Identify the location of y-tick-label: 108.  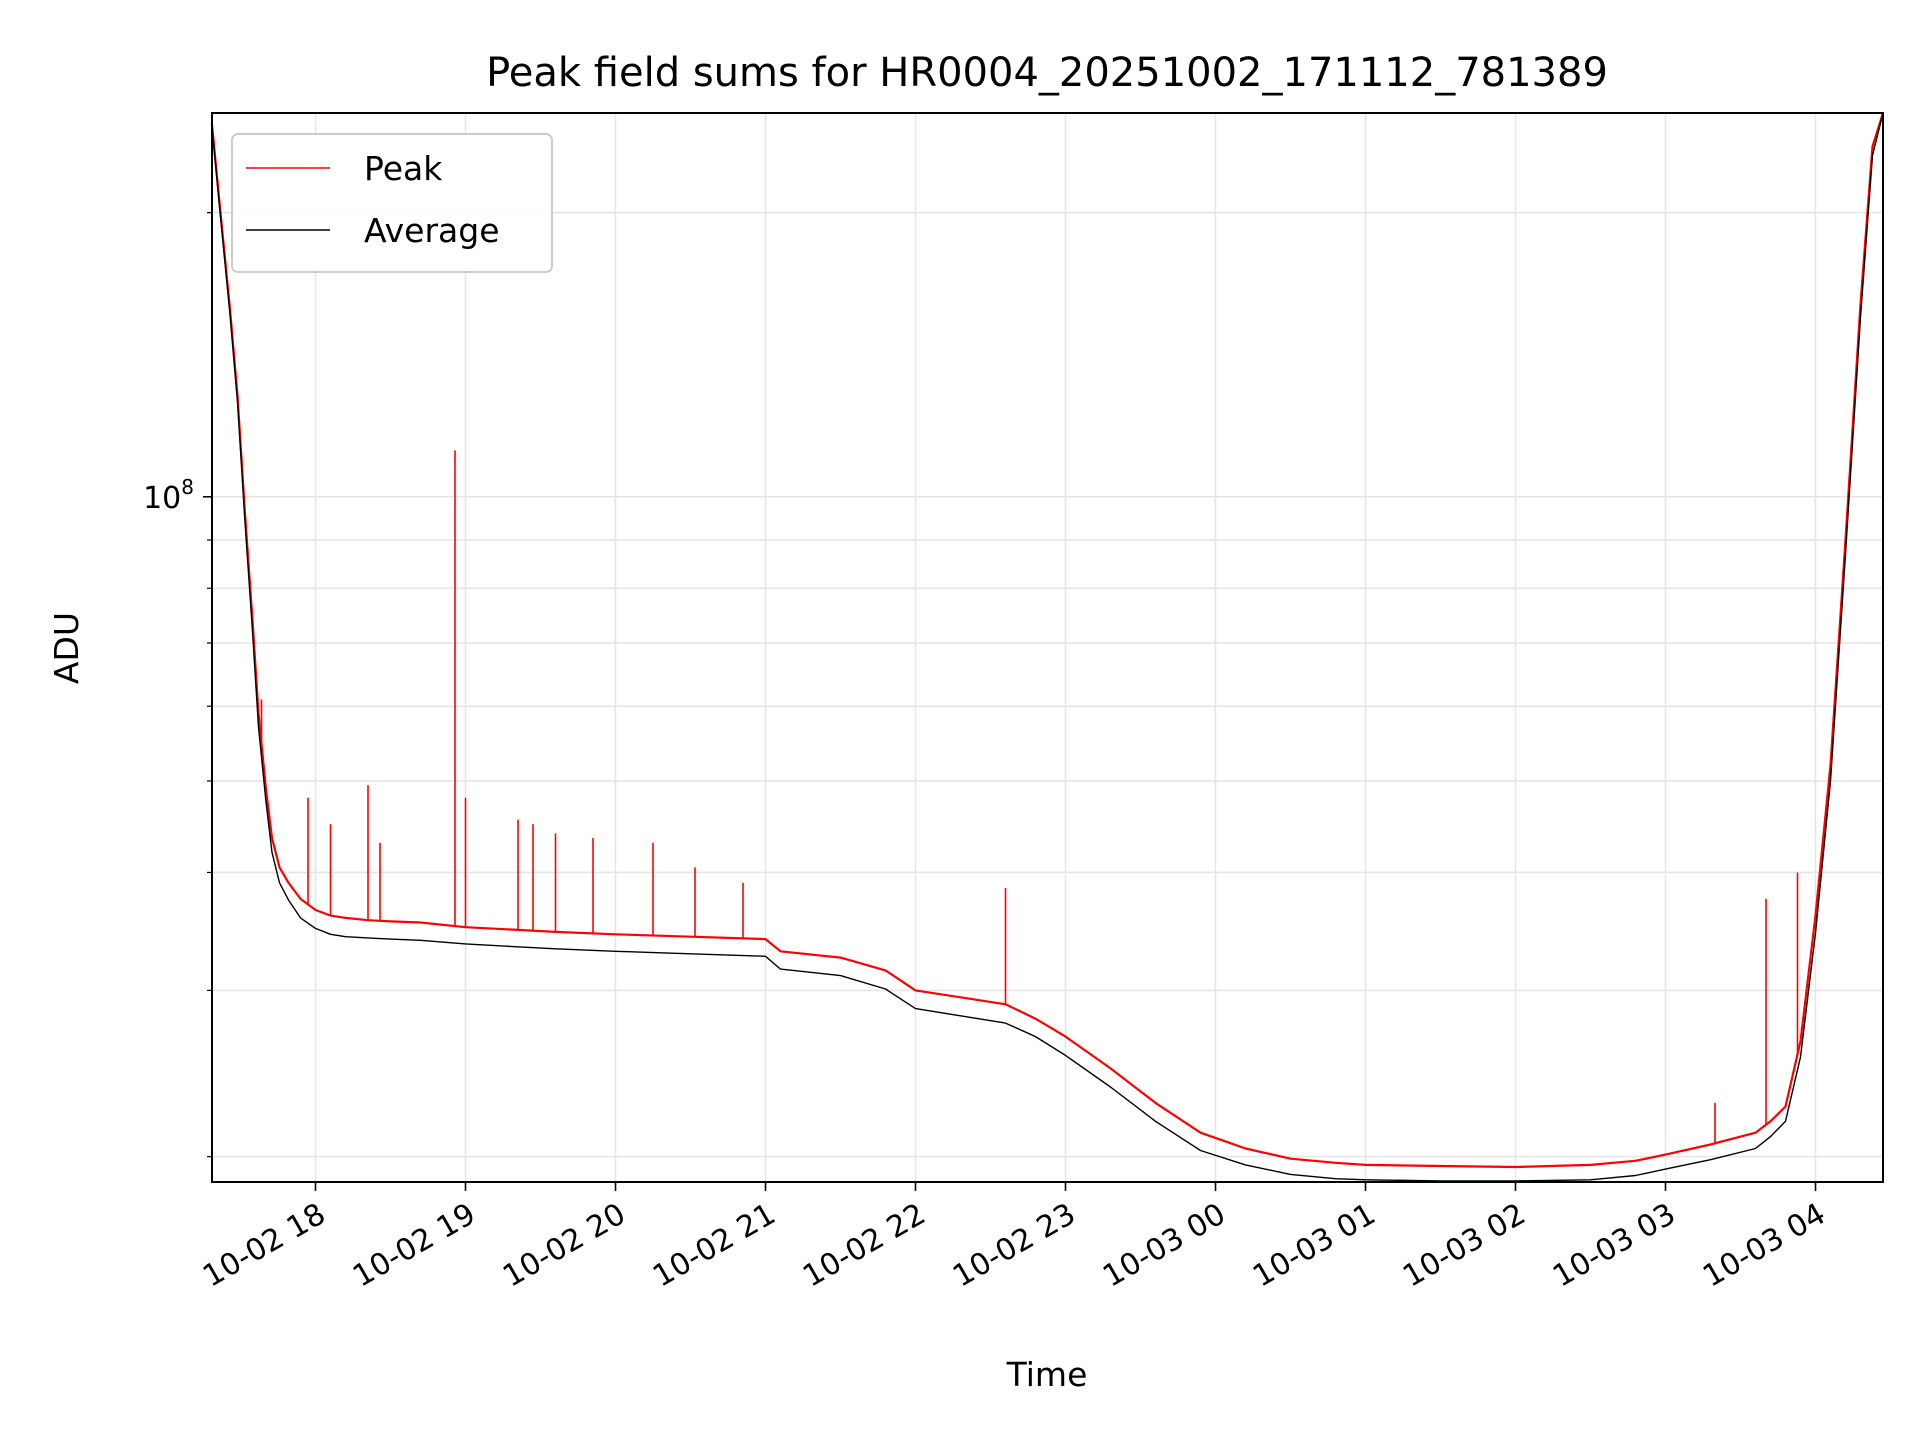
(168, 495).